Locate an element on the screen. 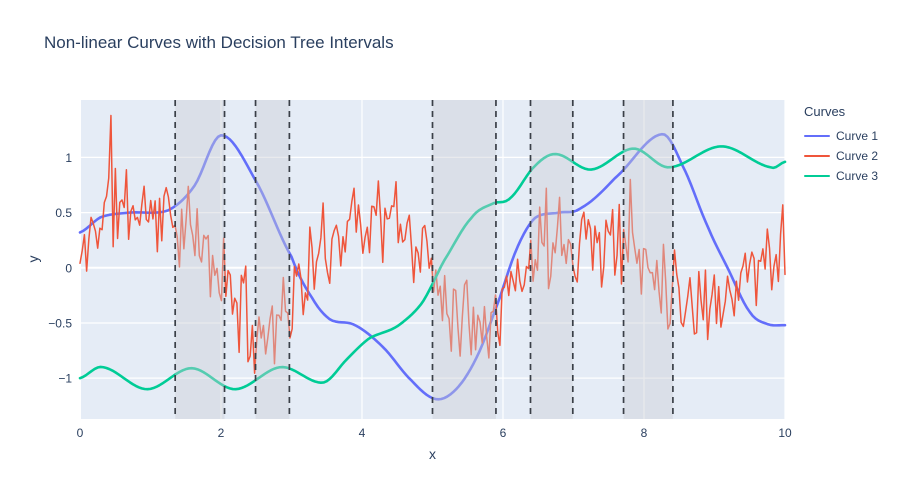 Image resolution: width=900 pixels, height=500 pixels. legend-item-curve-1: Curve 1 is located at coordinates (841, 136).